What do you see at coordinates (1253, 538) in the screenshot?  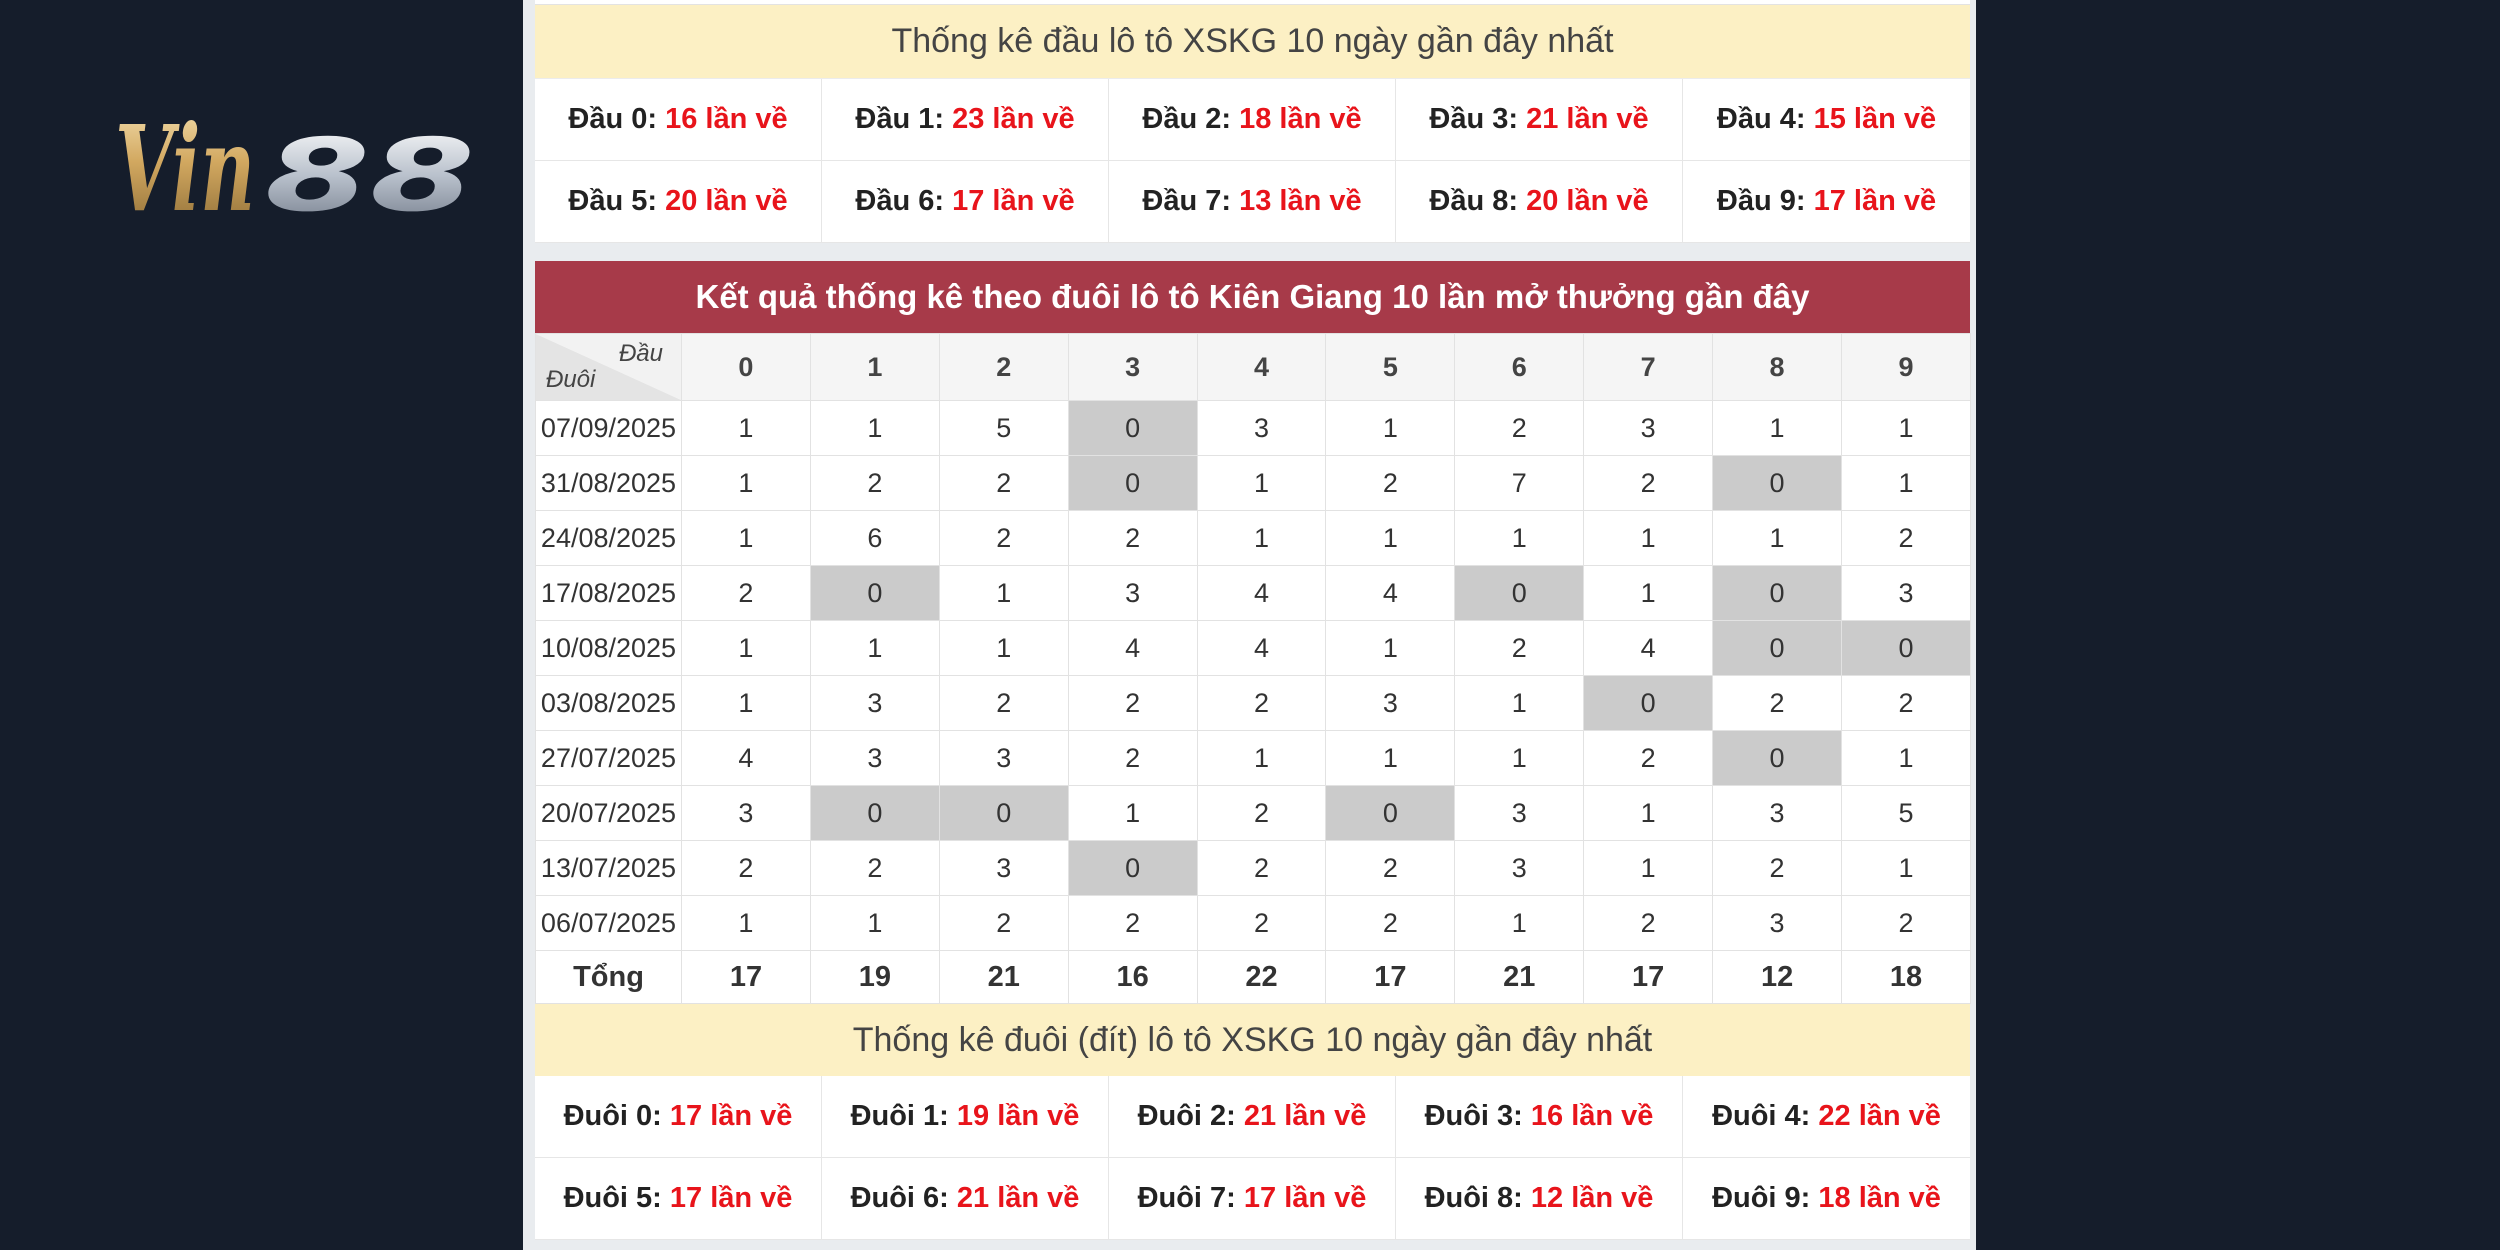 I see `table-row: 24/08/2025 1 6 2 2 1 1 1 1 1 2` at bounding box center [1253, 538].